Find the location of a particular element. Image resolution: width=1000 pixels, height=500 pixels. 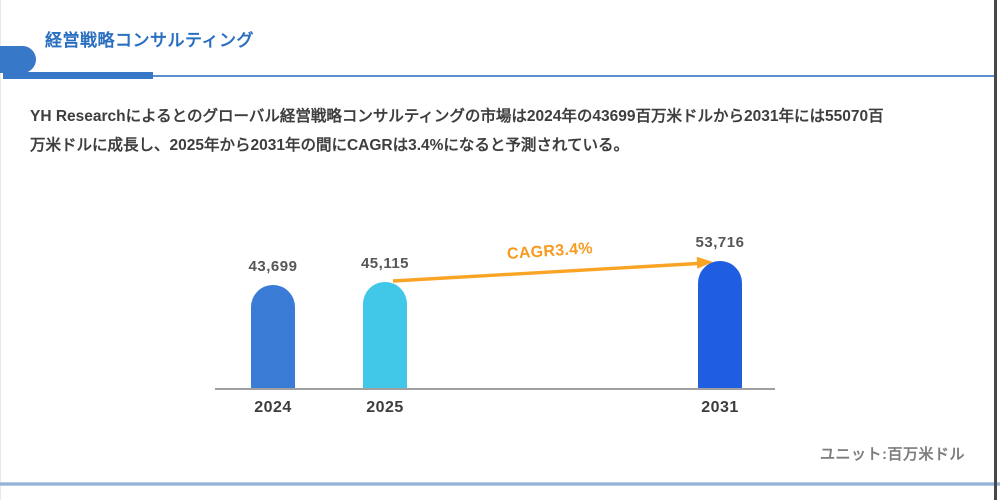

page-right-border is located at coordinates (995, 250).